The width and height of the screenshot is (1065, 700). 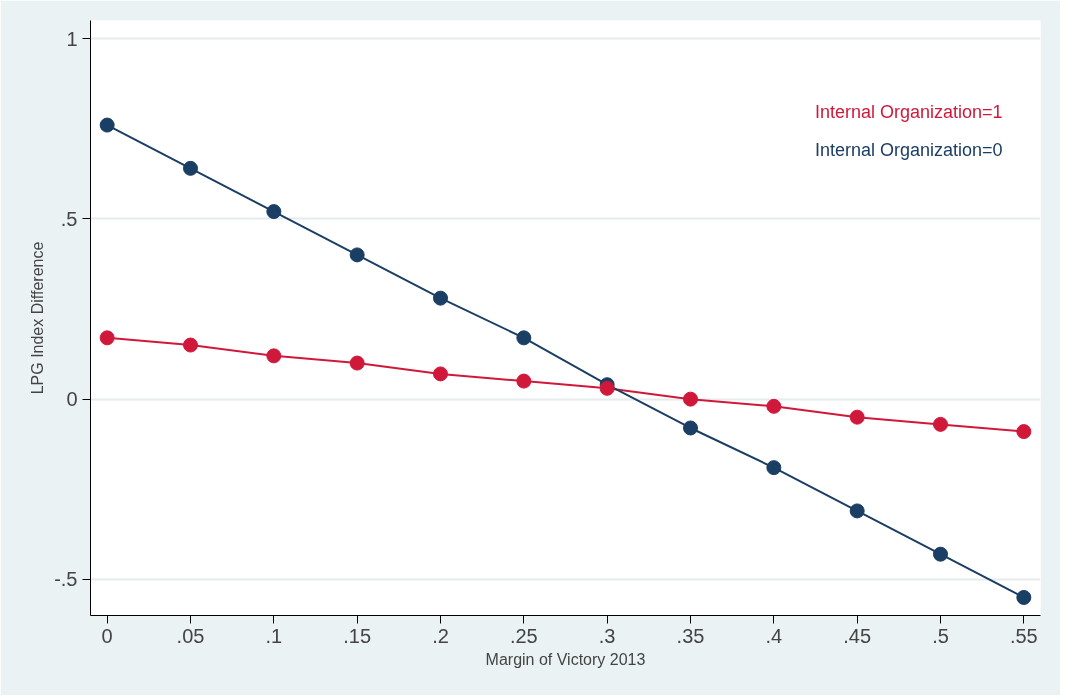 I want to click on x-tick-label: .45, so click(x=857, y=635).